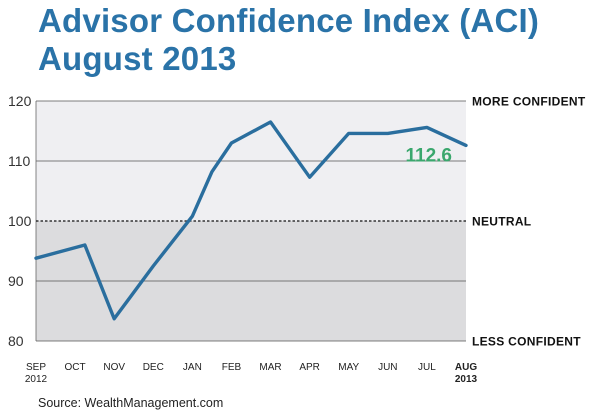 The height and width of the screenshot is (418, 595). I want to click on right-label: MORE CONFIDENT, so click(529, 102).